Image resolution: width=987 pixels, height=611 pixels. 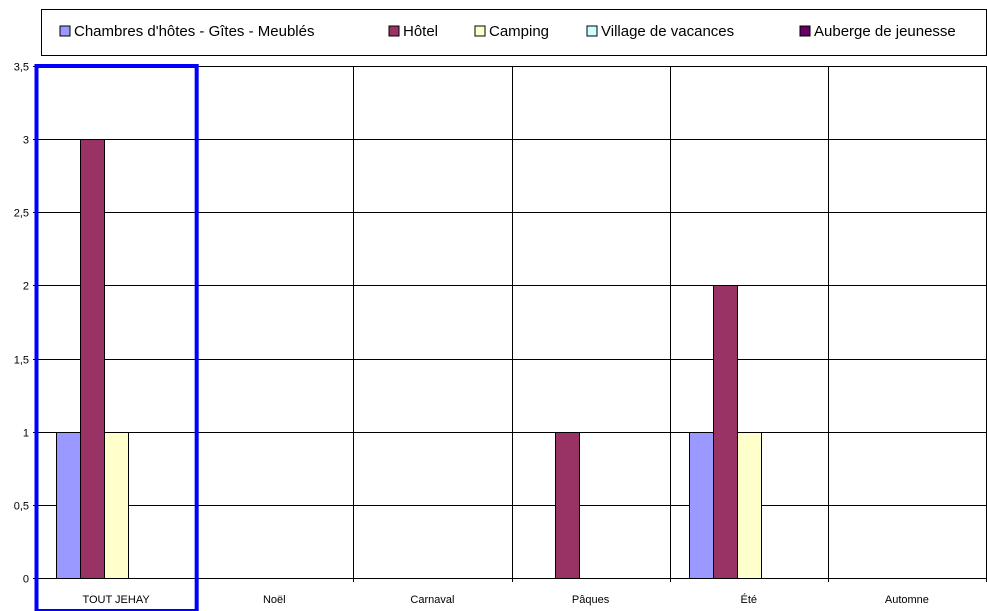 I want to click on y-tick-label: 1, so click(x=26, y=434).